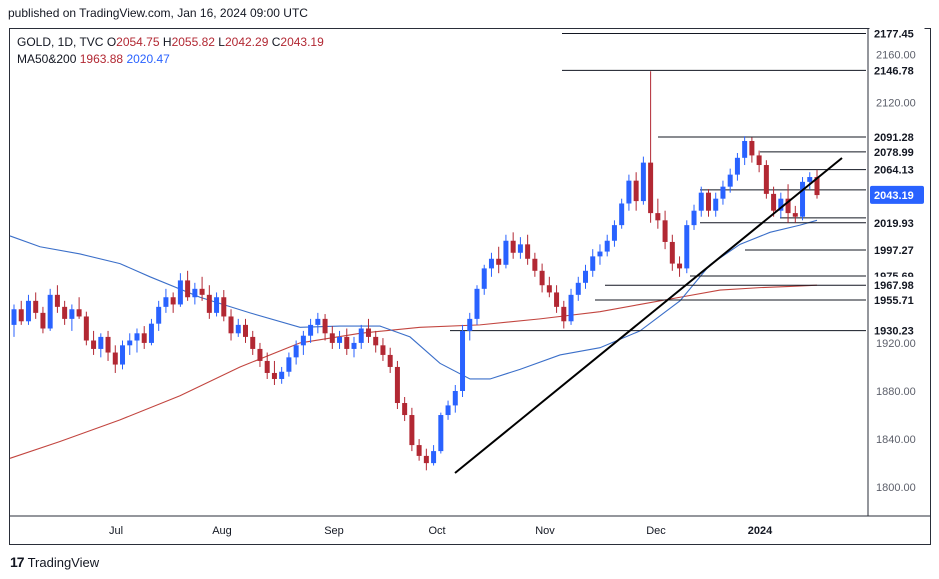 This screenshot has width=939, height=579. What do you see at coordinates (221, 42) in the screenshot?
I see `legend-low-label: L` at bounding box center [221, 42].